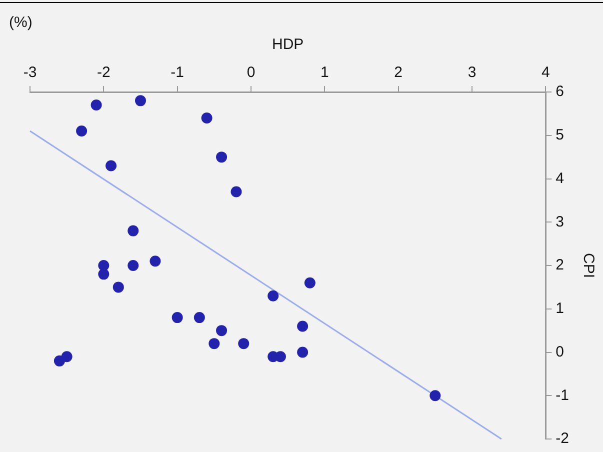 The width and height of the screenshot is (603, 452). What do you see at coordinates (398, 73) in the screenshot?
I see `x-tick-label: 2` at bounding box center [398, 73].